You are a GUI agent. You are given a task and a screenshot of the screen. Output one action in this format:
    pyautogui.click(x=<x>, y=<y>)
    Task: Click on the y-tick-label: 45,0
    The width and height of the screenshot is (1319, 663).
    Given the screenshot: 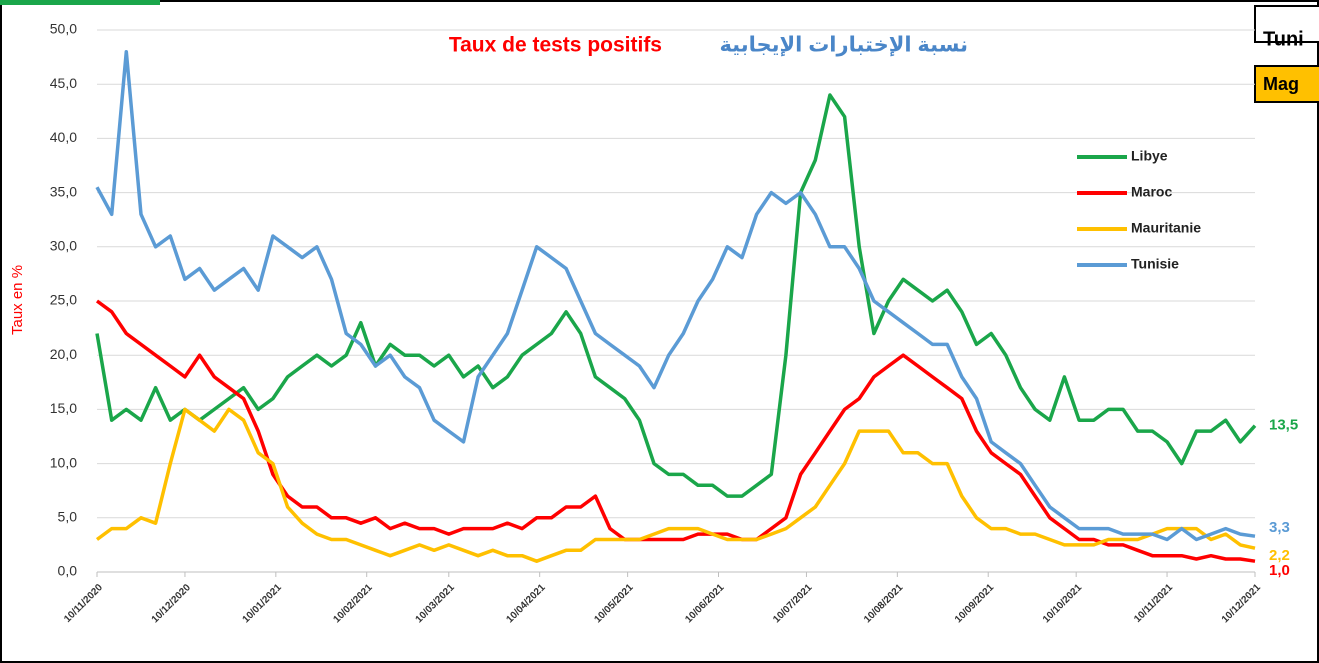 What is the action you would take?
    pyautogui.click(x=63, y=83)
    